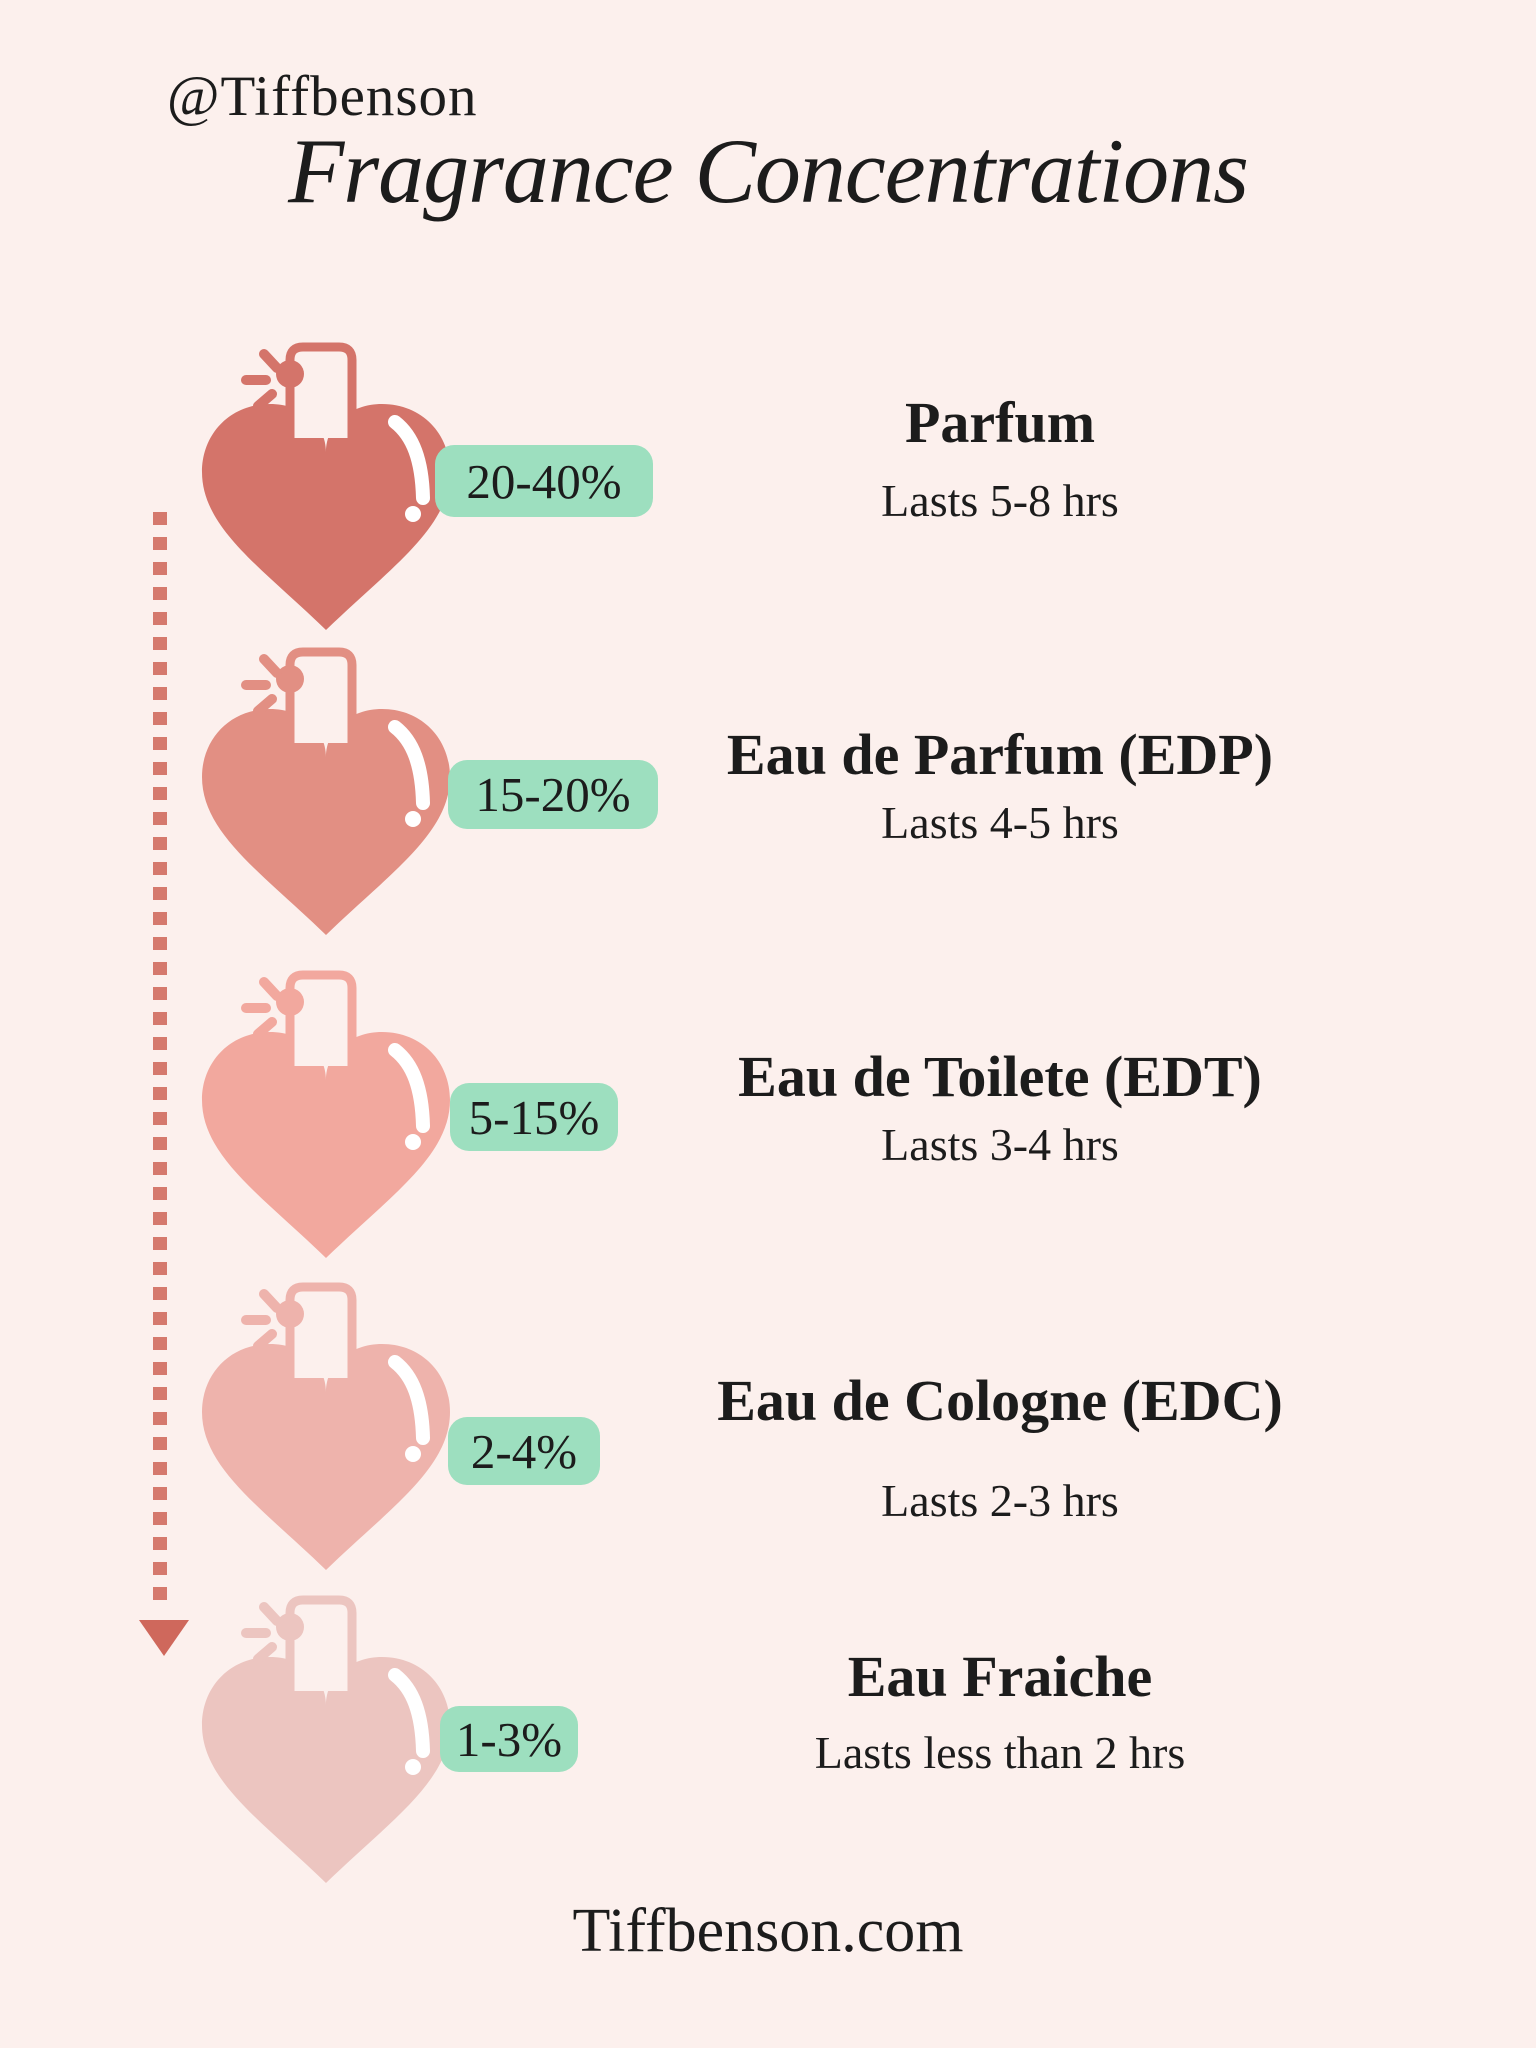  Describe the element at coordinates (553, 794) in the screenshot. I see `concentration-badge: 15-20%` at that location.